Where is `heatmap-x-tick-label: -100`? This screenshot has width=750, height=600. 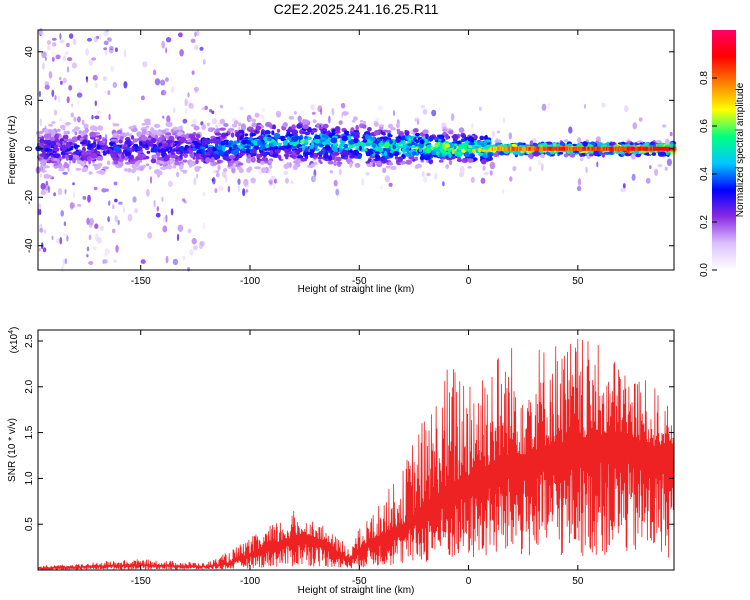 heatmap-x-tick-label: -100 is located at coordinates (250, 281).